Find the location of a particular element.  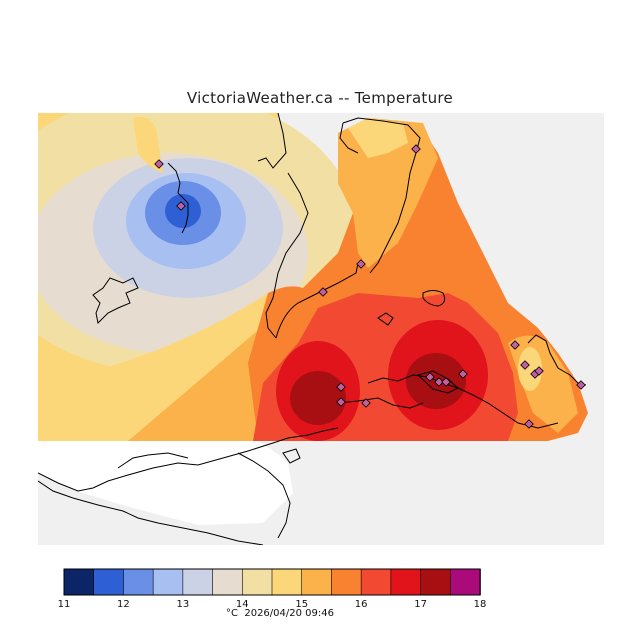

water-areas is located at coordinates (321, 483).